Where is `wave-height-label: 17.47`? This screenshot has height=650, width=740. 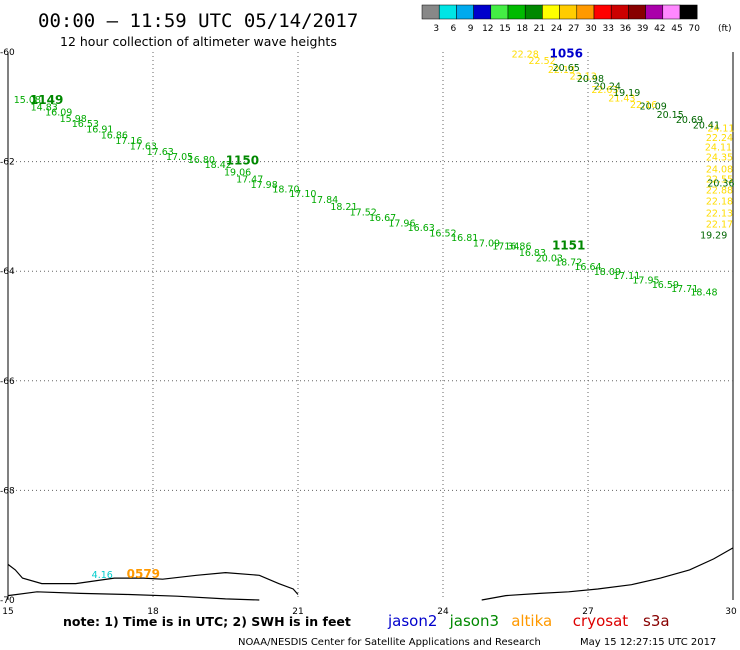 wave-height-label: 17.47 is located at coordinates (249, 179).